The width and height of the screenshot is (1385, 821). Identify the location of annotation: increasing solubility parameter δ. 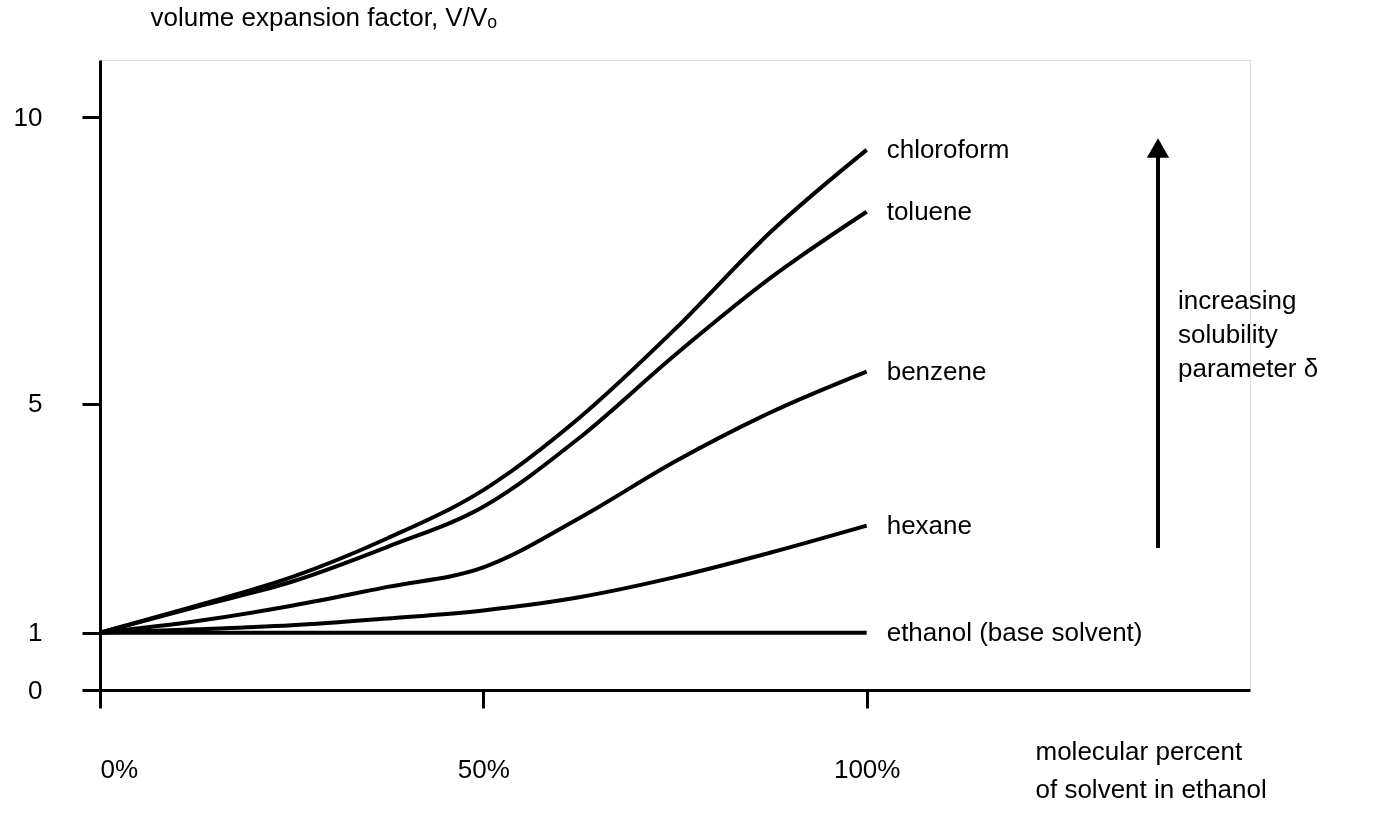
(1248, 334).